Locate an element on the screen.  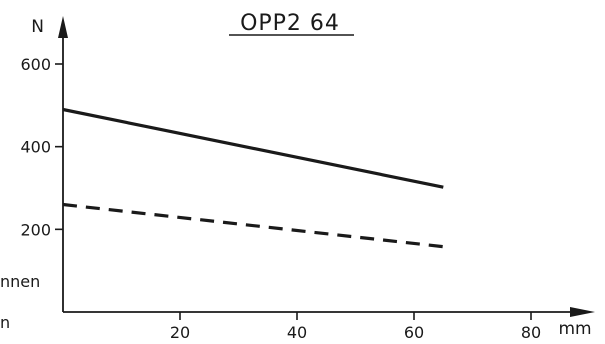
x-tick-label: 60 is located at coordinates (414, 332).